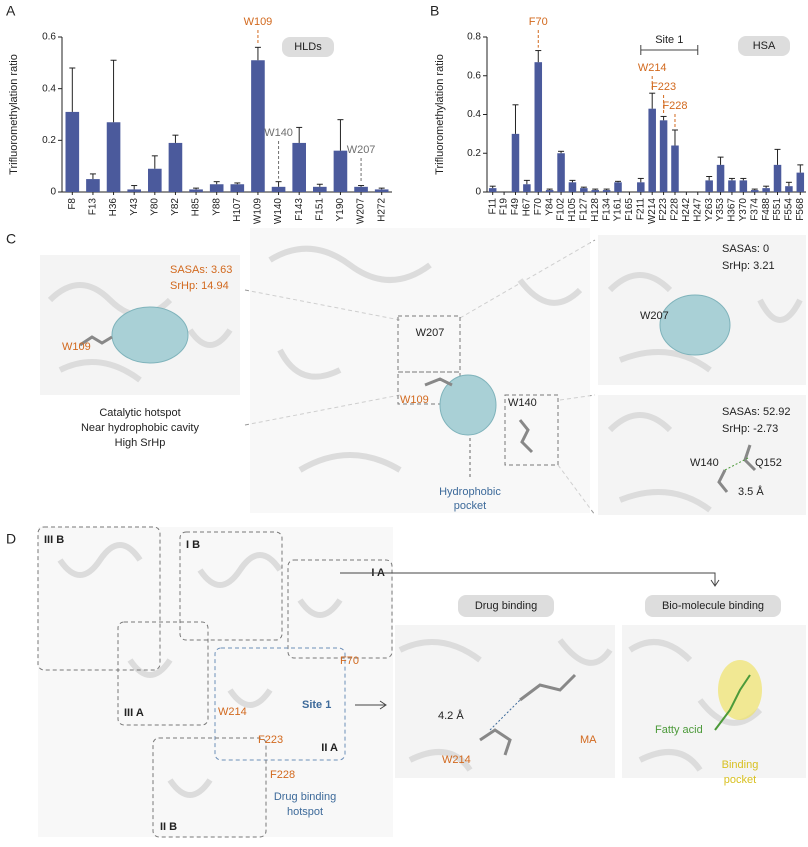 The height and width of the screenshot is (847, 808). I want to click on x-tick-label: F19, so click(504, 207).